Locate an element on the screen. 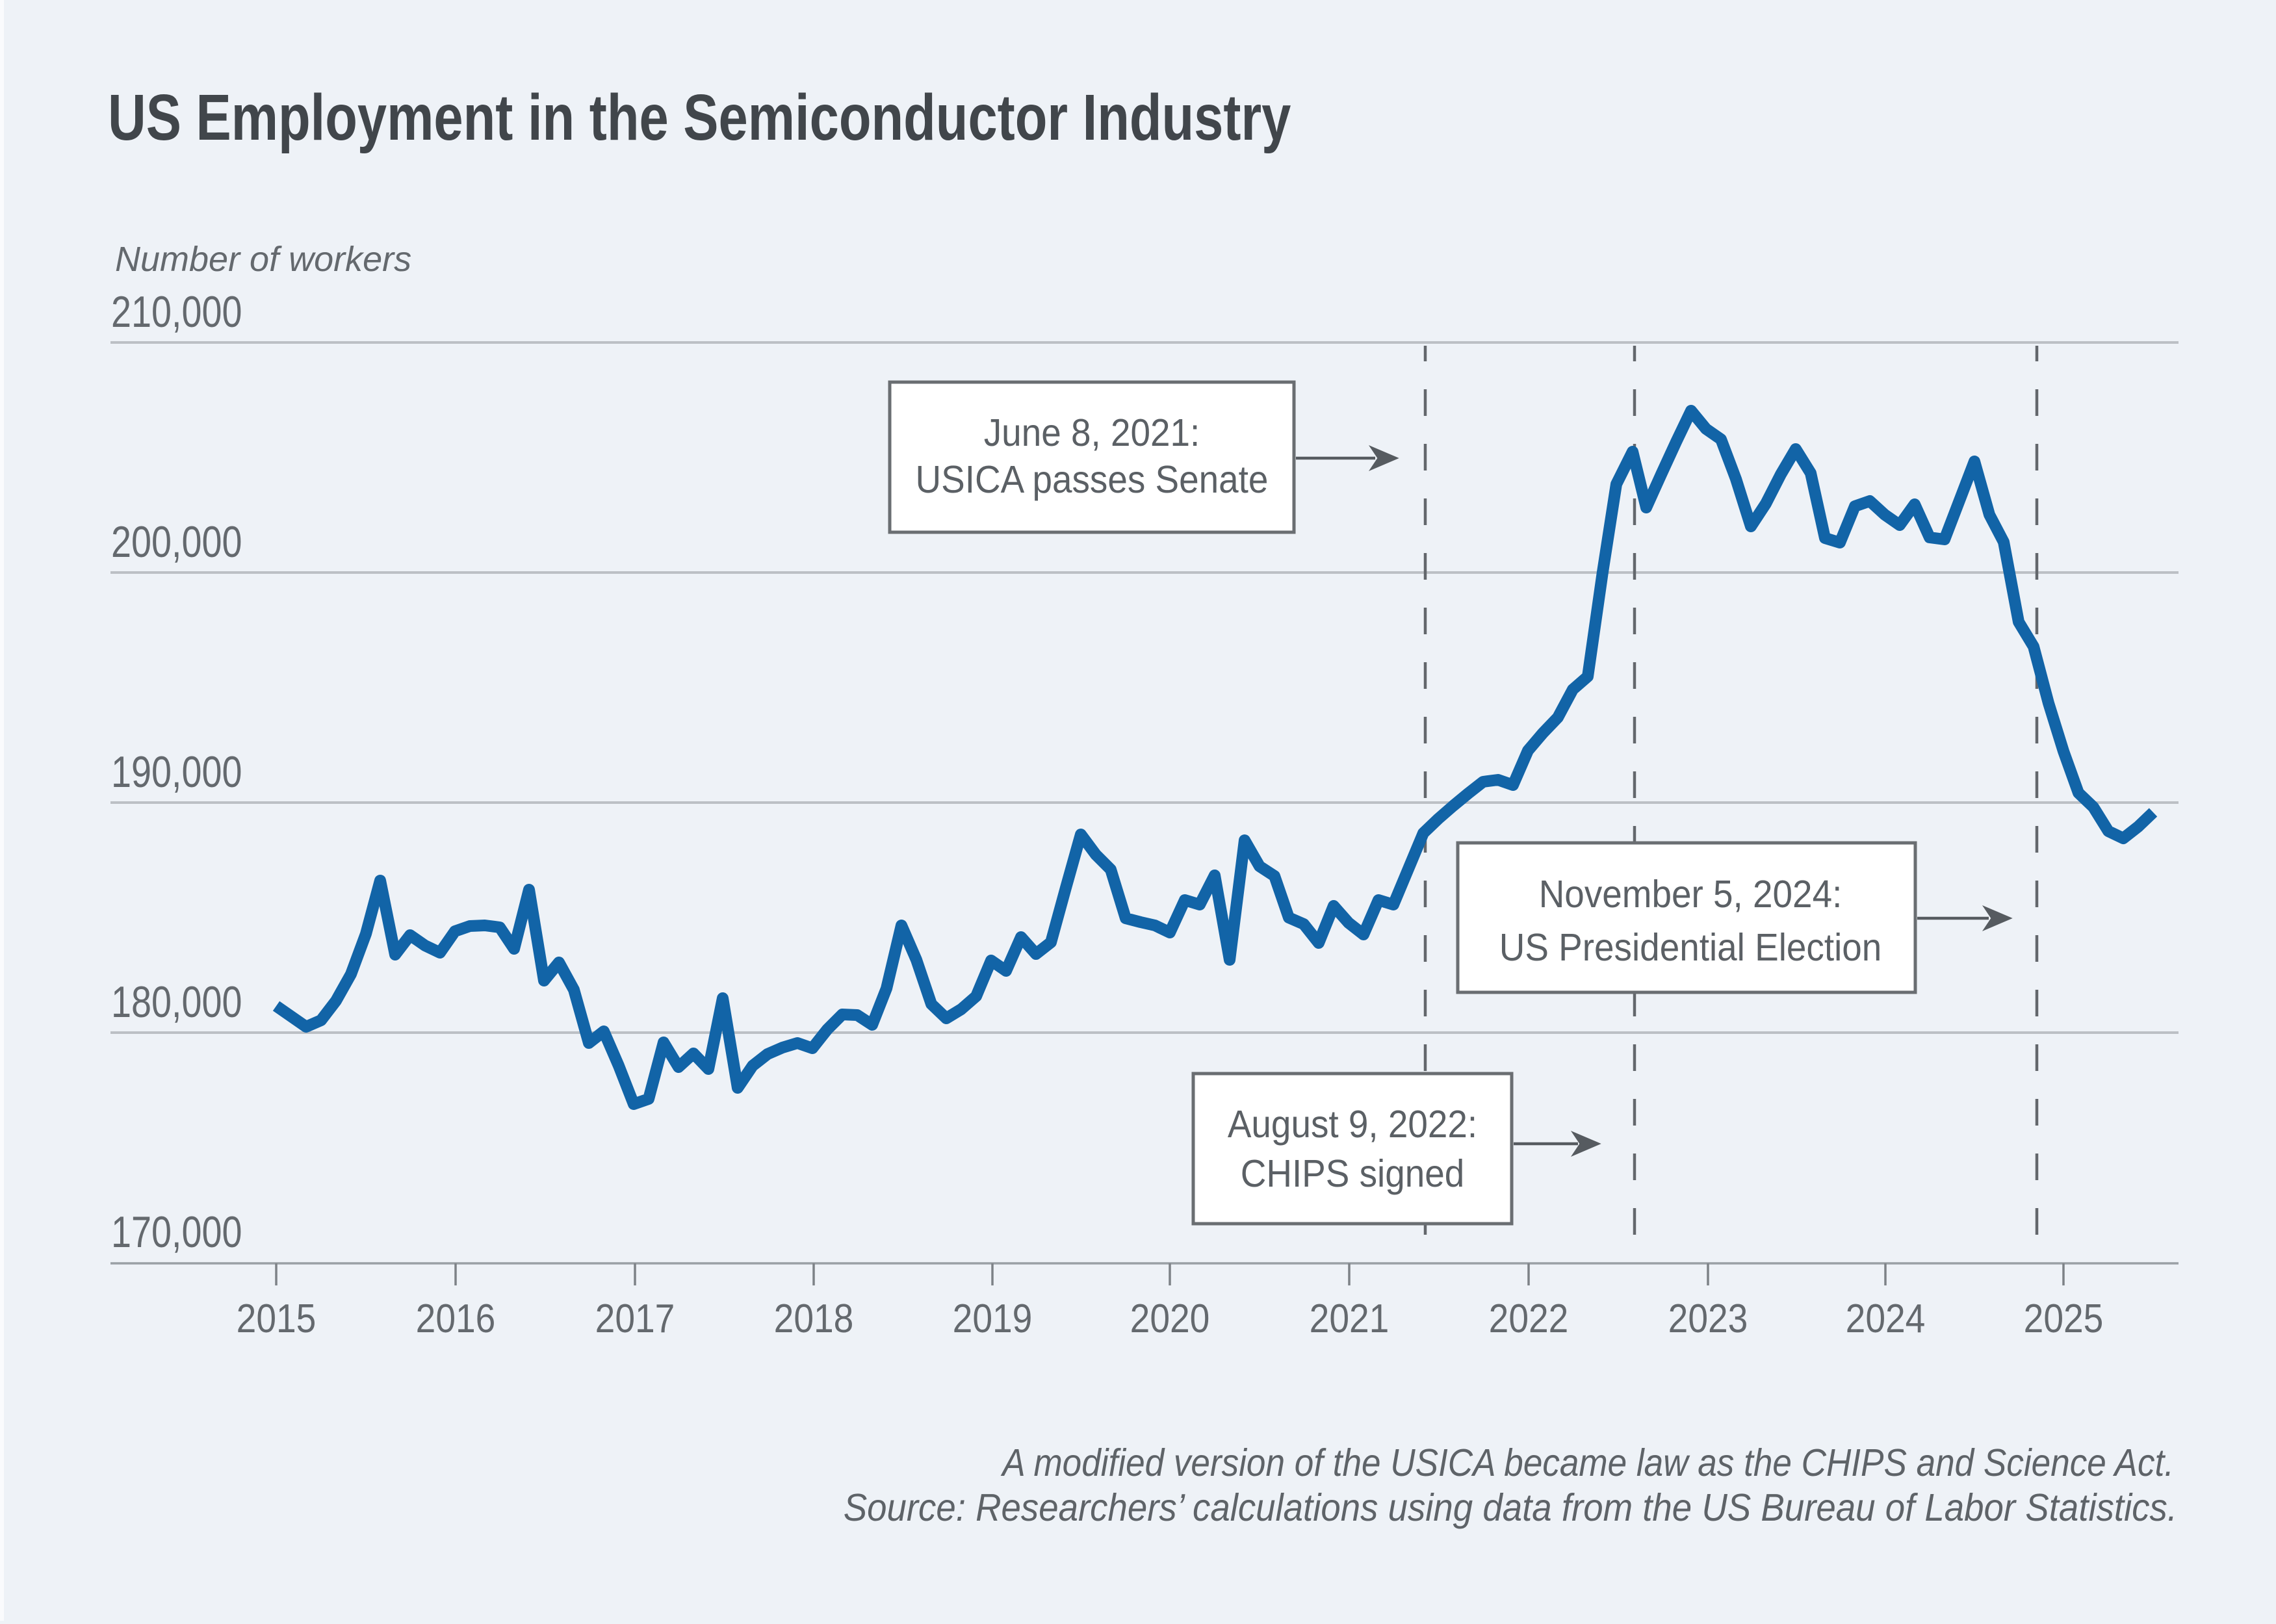 This screenshot has width=2276, height=1624. svg-text: 180,000 is located at coordinates (176, 1002).